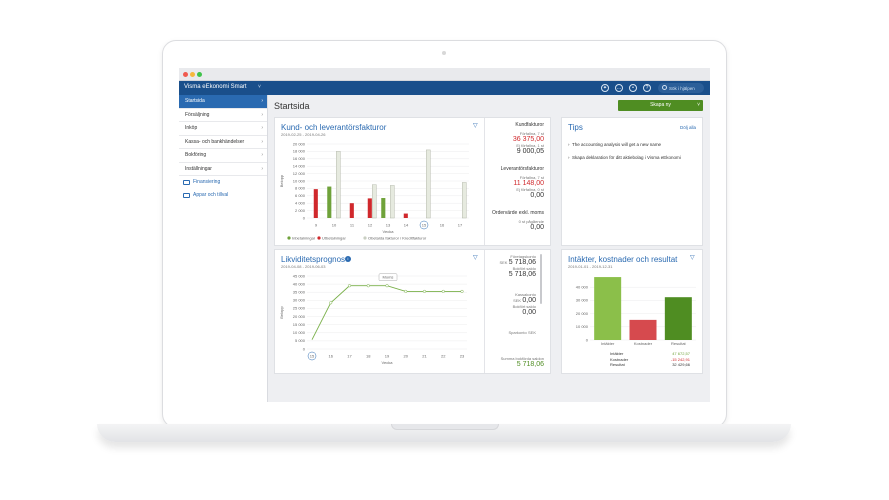 Image resolution: width=889 pixels, height=500 pixels. What do you see at coordinates (484, 181) in the screenshot?
I see `divider` at bounding box center [484, 181].